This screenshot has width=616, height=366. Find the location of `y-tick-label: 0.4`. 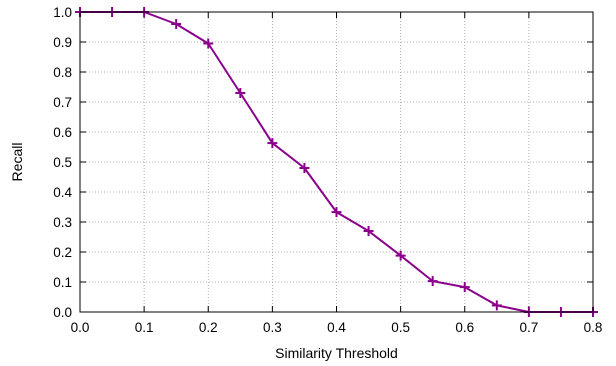

y-tick-label: 0.4 is located at coordinates (62, 192).